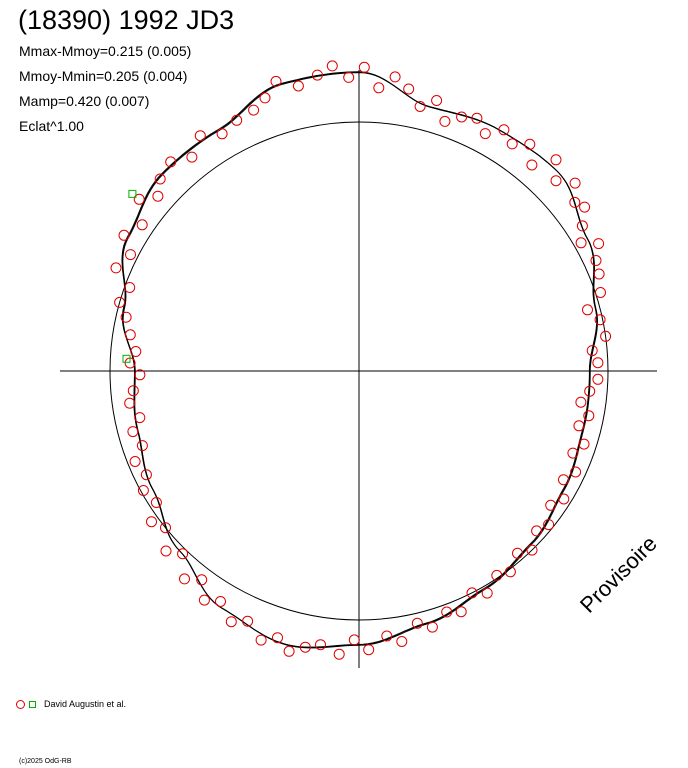  Describe the element at coordinates (32, 704) in the screenshot. I see `legend-square-icon` at that location.